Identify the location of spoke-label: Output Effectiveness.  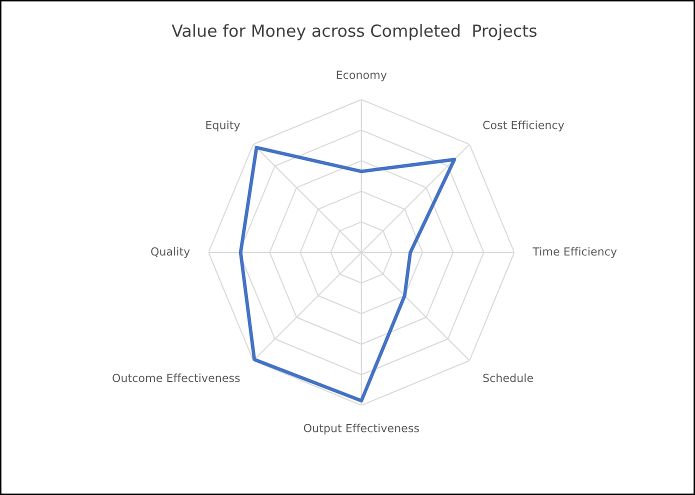
(361, 429).